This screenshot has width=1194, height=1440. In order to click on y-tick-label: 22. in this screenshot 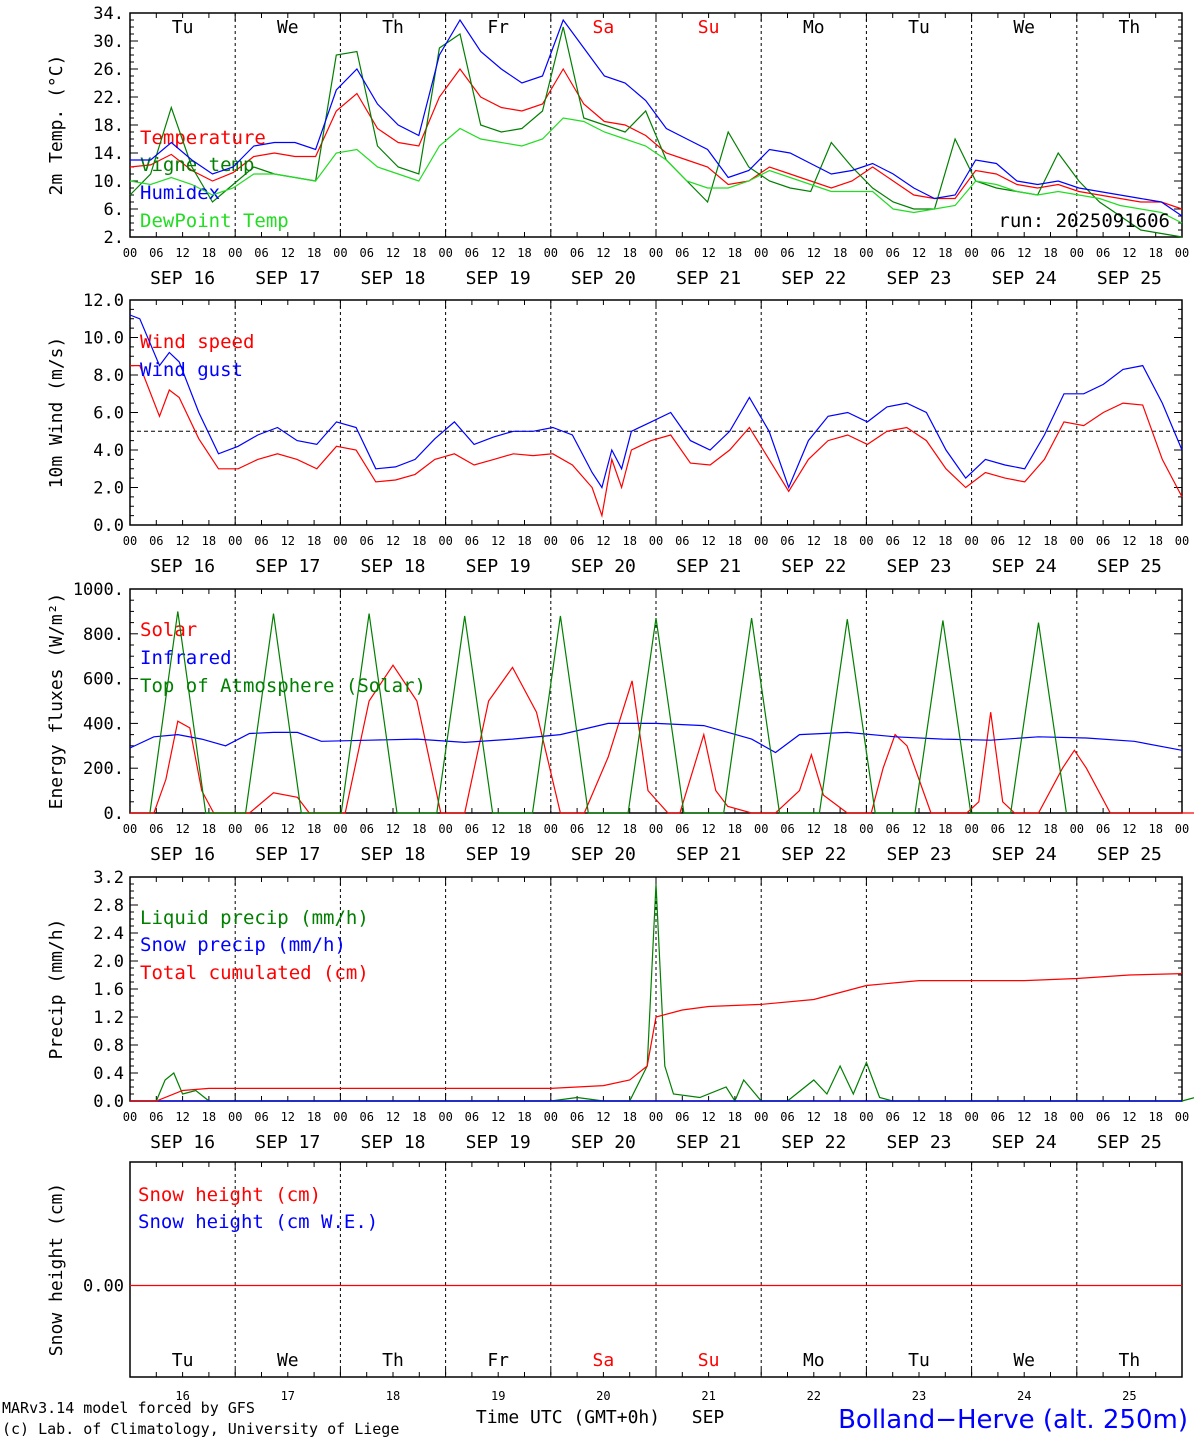, I will do `click(108, 98)`.